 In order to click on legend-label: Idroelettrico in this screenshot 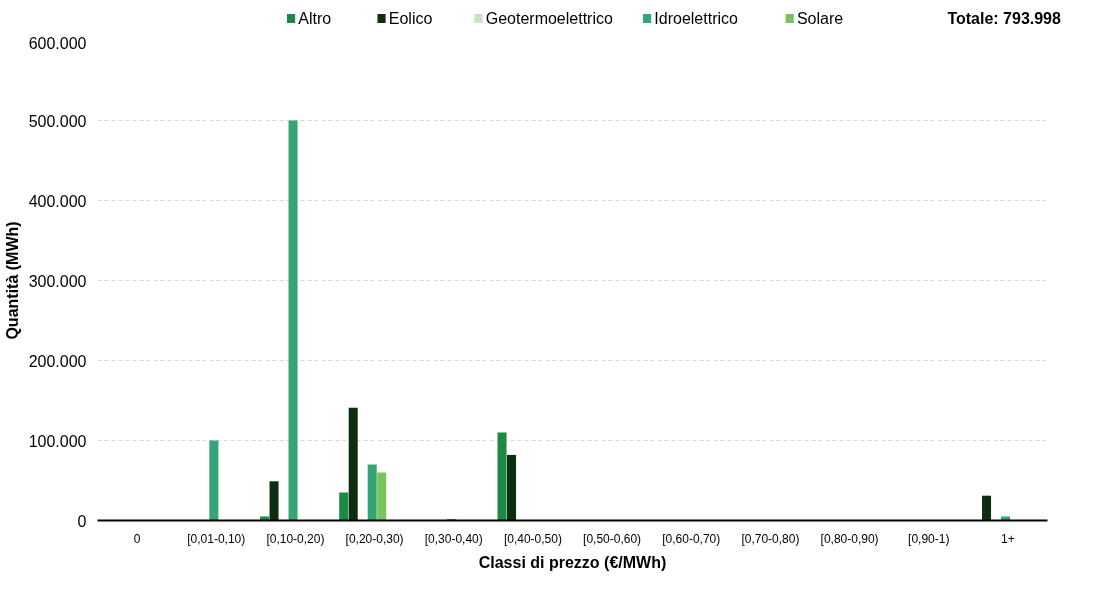, I will do `click(696, 18)`.